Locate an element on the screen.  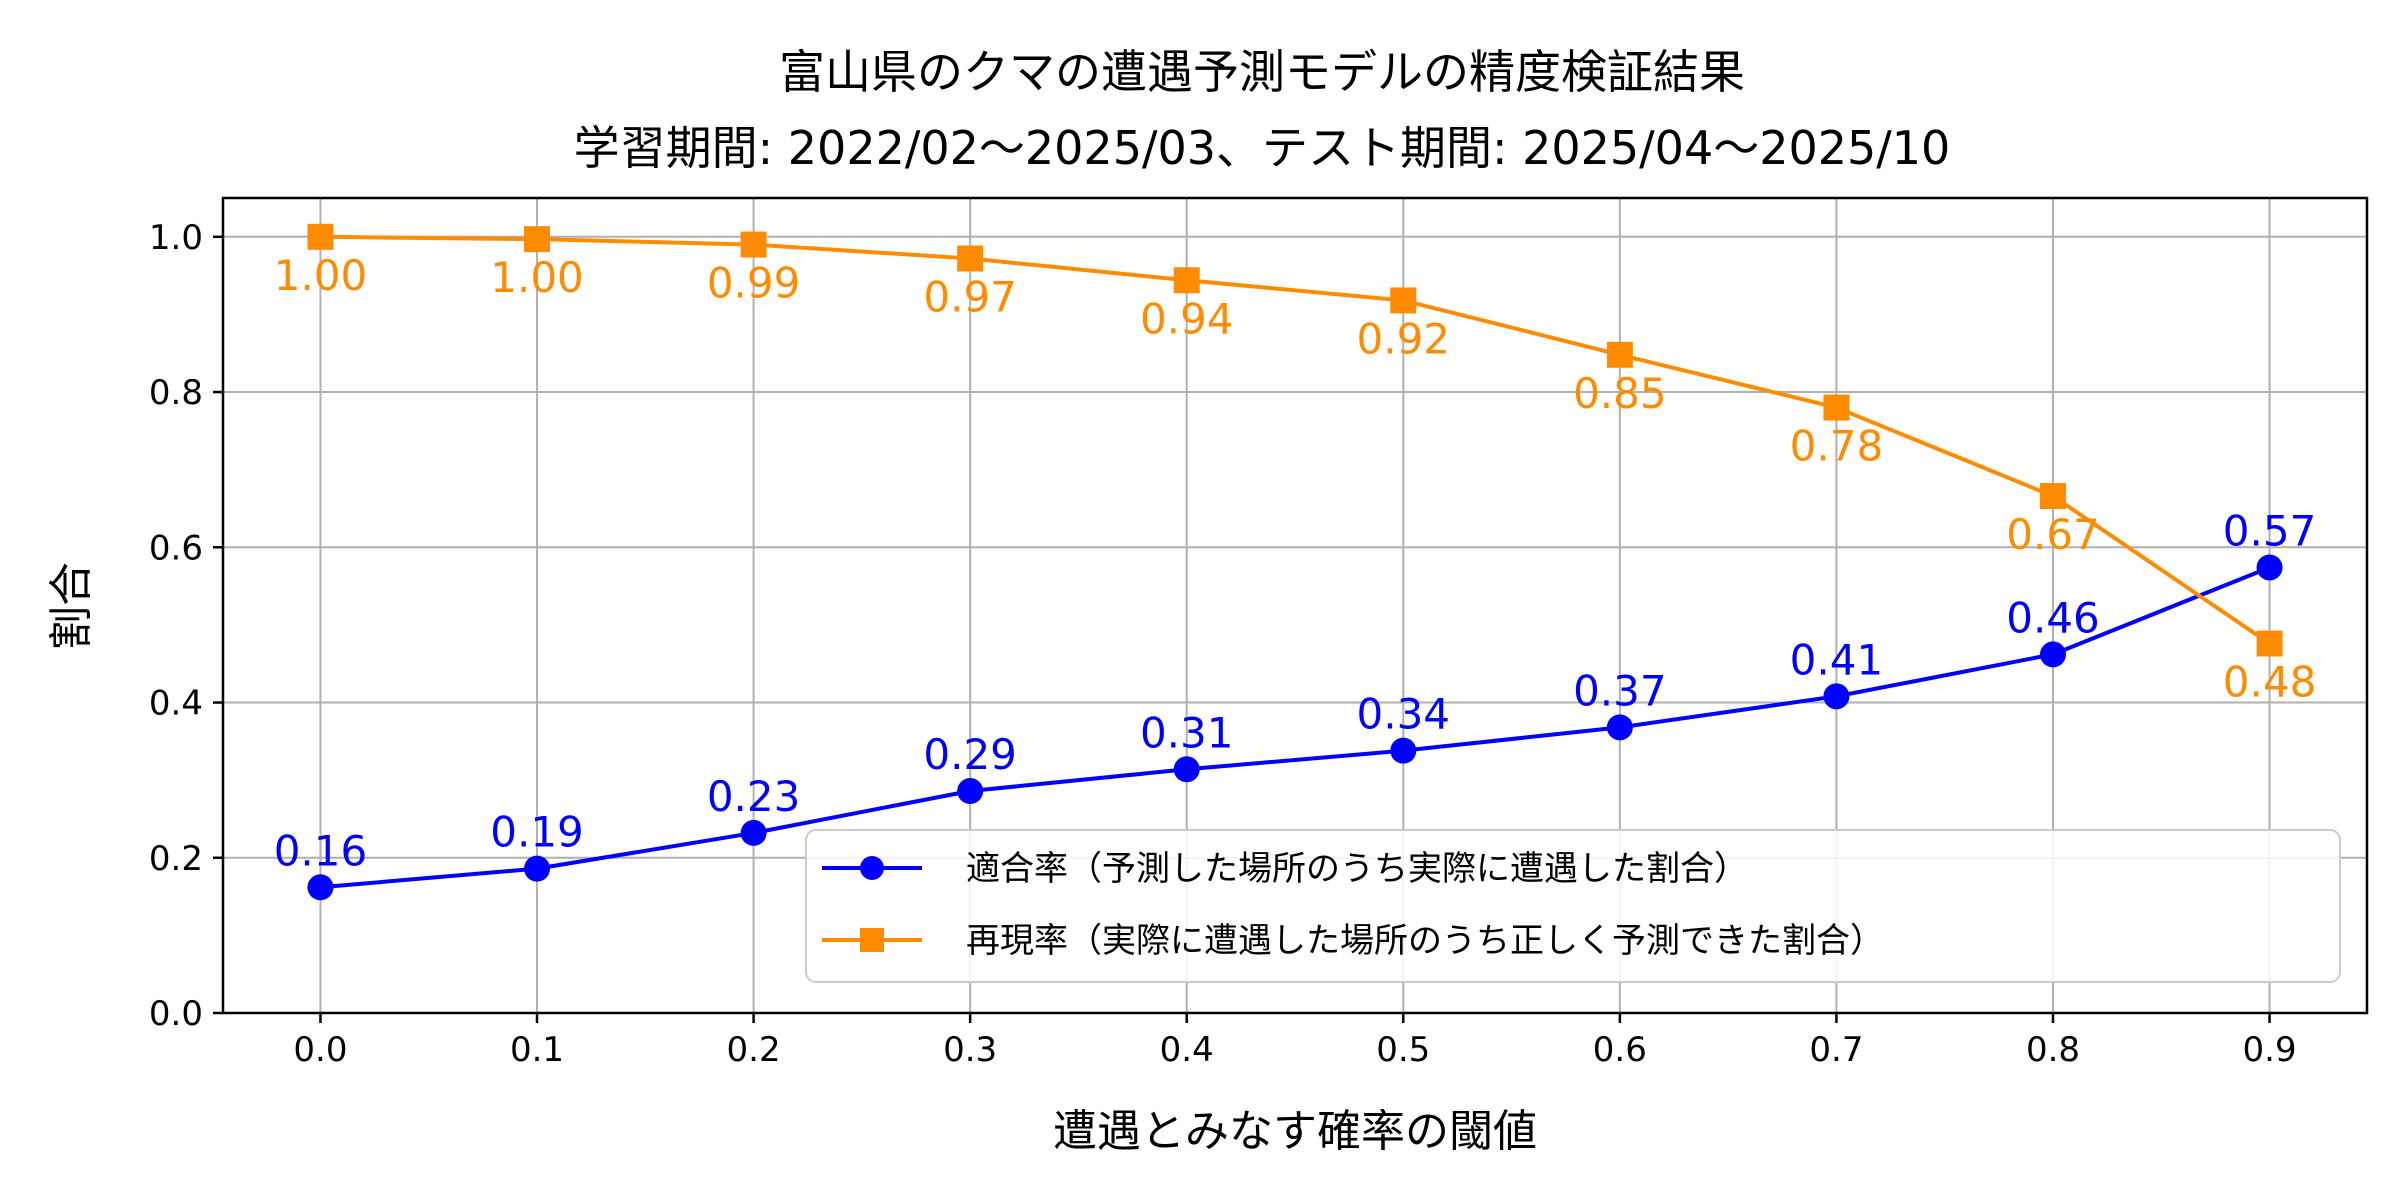
recall-data-label: 0.48 is located at coordinates (2270, 682).